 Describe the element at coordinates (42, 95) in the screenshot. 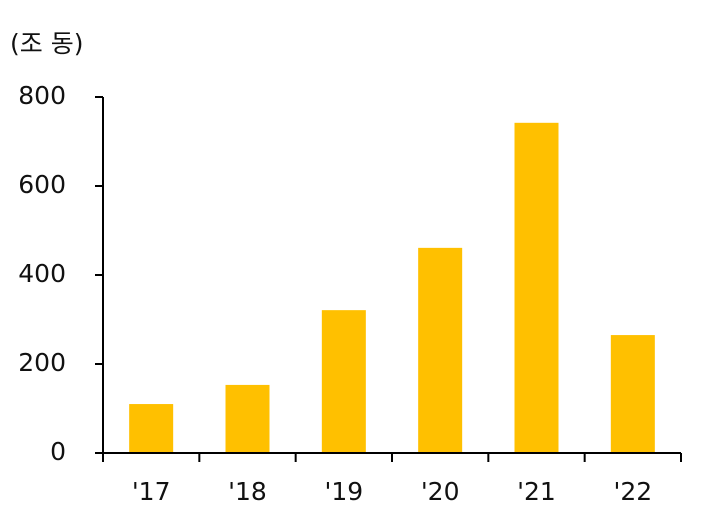

I see `y-tick-label: 800` at that location.